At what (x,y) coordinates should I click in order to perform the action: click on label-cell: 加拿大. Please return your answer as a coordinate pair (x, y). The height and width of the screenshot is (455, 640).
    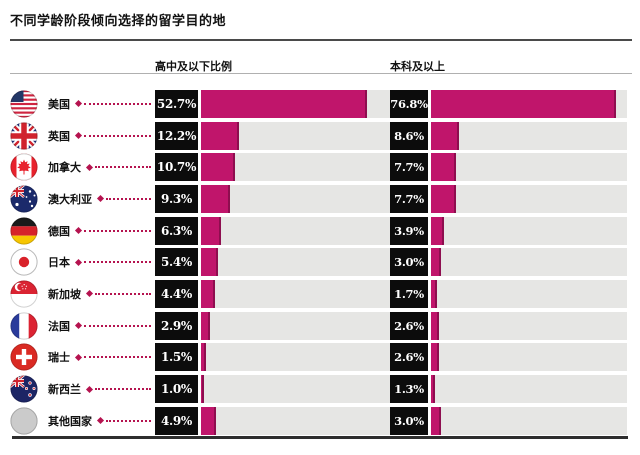
    Looking at the image, I should click on (101, 167).